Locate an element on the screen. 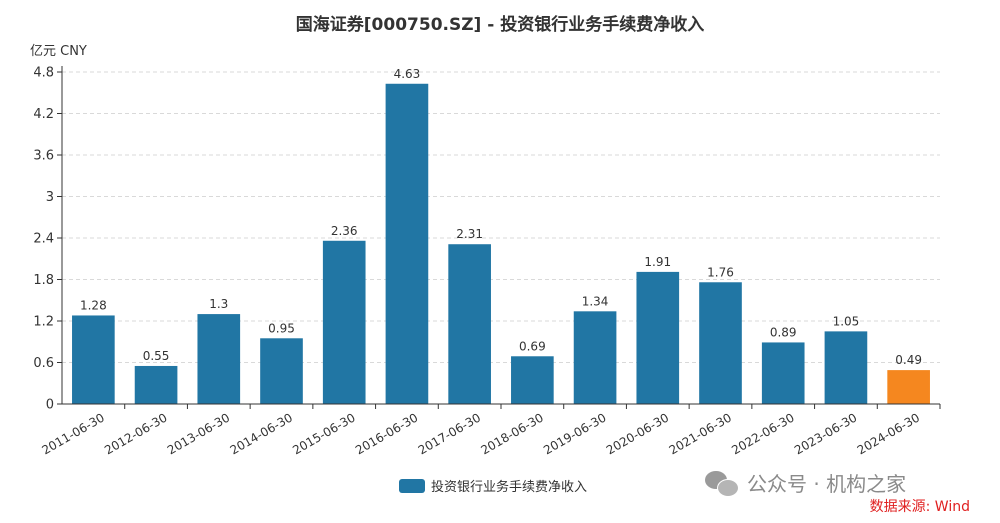 The image size is (1000, 523). y-tick-label: 4.8 is located at coordinates (43, 73).